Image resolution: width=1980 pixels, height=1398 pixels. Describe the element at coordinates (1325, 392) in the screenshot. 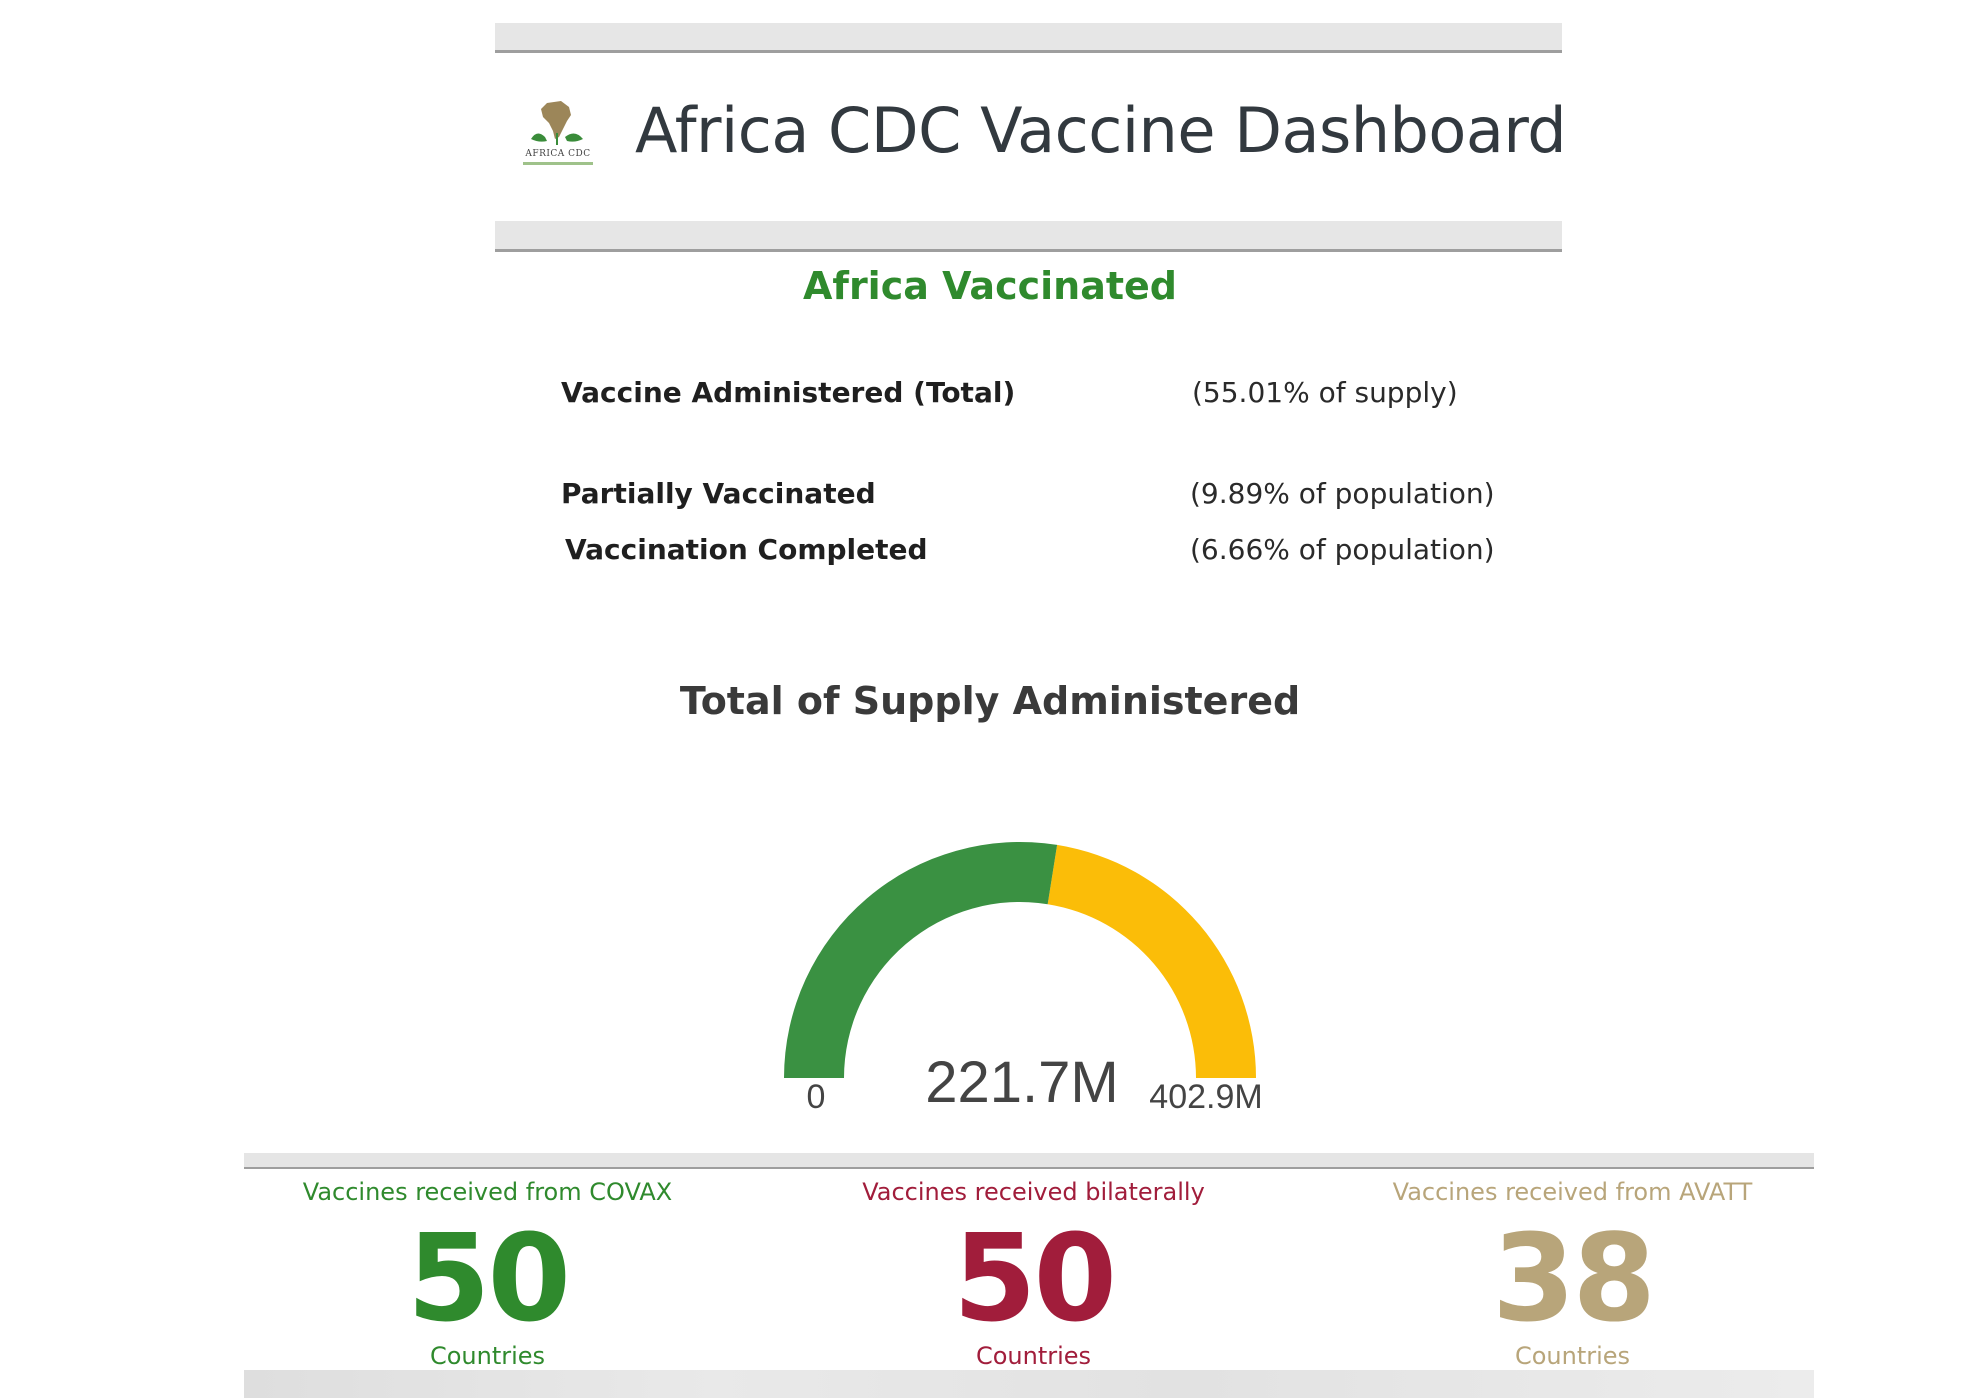

I see `vaccine-administered-value: (55.01% of supply)` at that location.